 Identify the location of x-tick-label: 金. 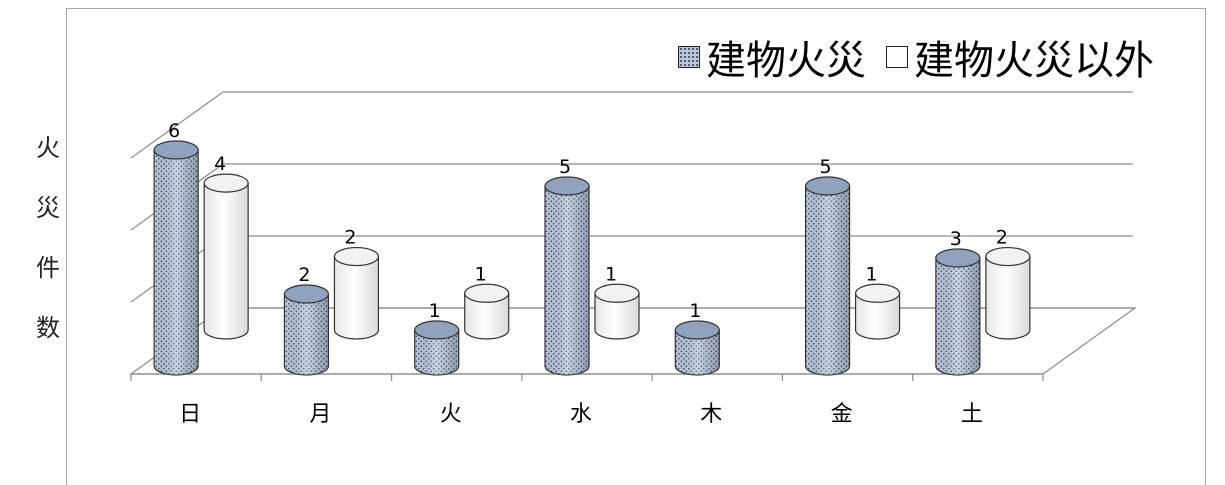
(842, 414).